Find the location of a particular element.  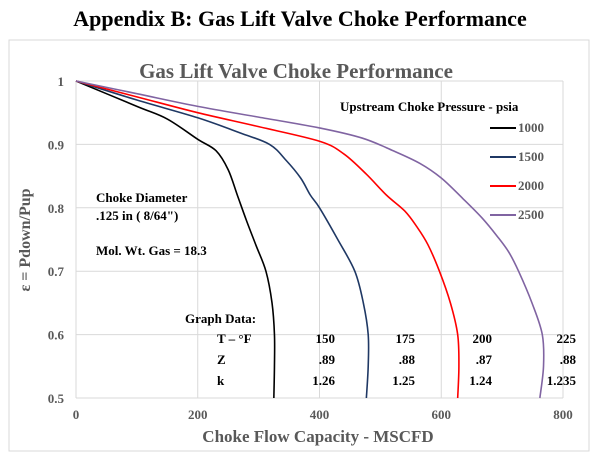

choke-diameter-value: .125 in ( 8/64") is located at coordinates (137, 215).